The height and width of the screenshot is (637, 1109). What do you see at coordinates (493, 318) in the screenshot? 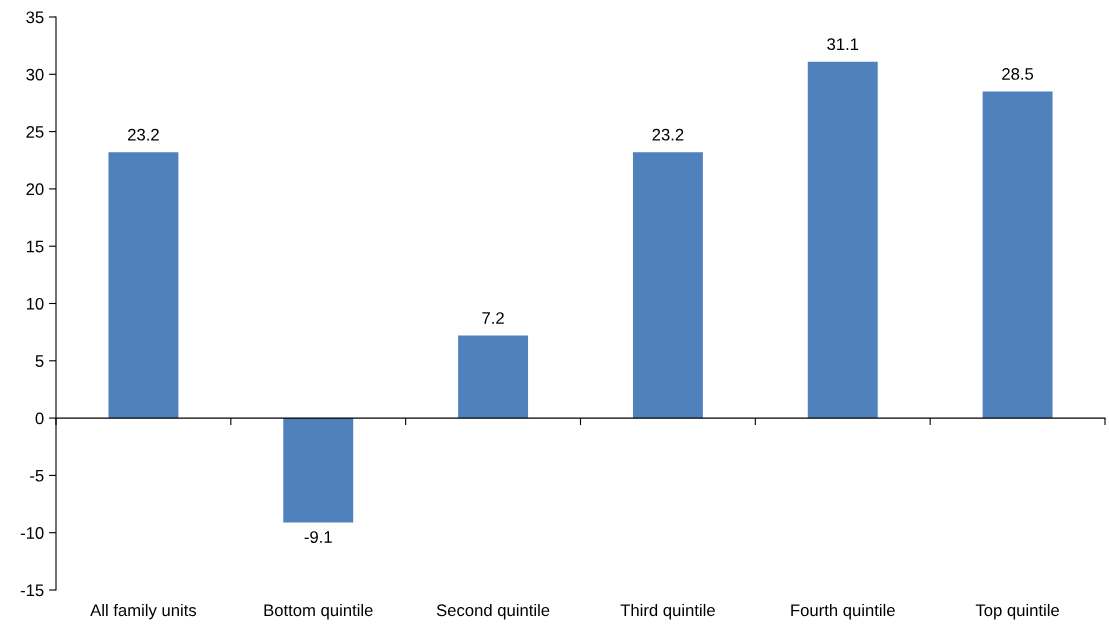
I see `data-label: 7.2` at bounding box center [493, 318].